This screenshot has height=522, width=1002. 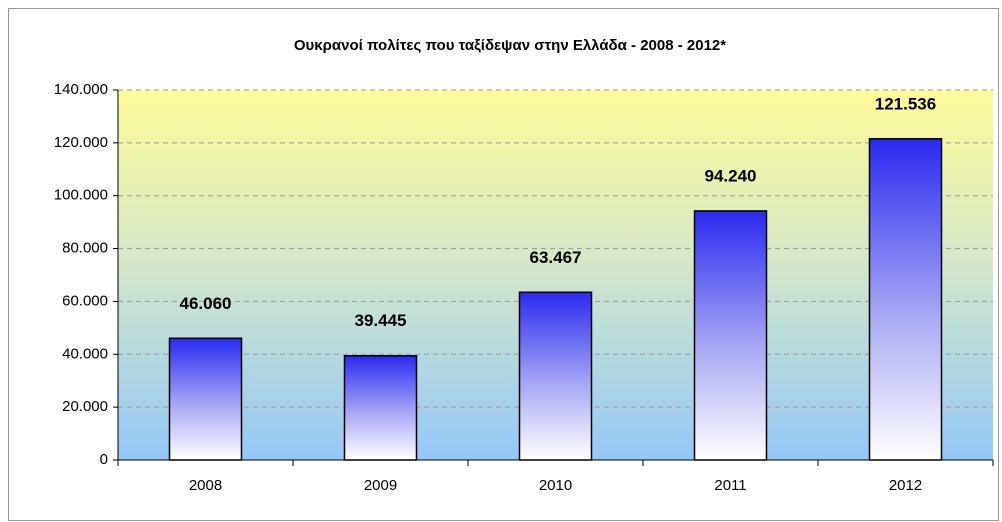 What do you see at coordinates (85, 300) in the screenshot?
I see `y-tick-label: 60.000` at bounding box center [85, 300].